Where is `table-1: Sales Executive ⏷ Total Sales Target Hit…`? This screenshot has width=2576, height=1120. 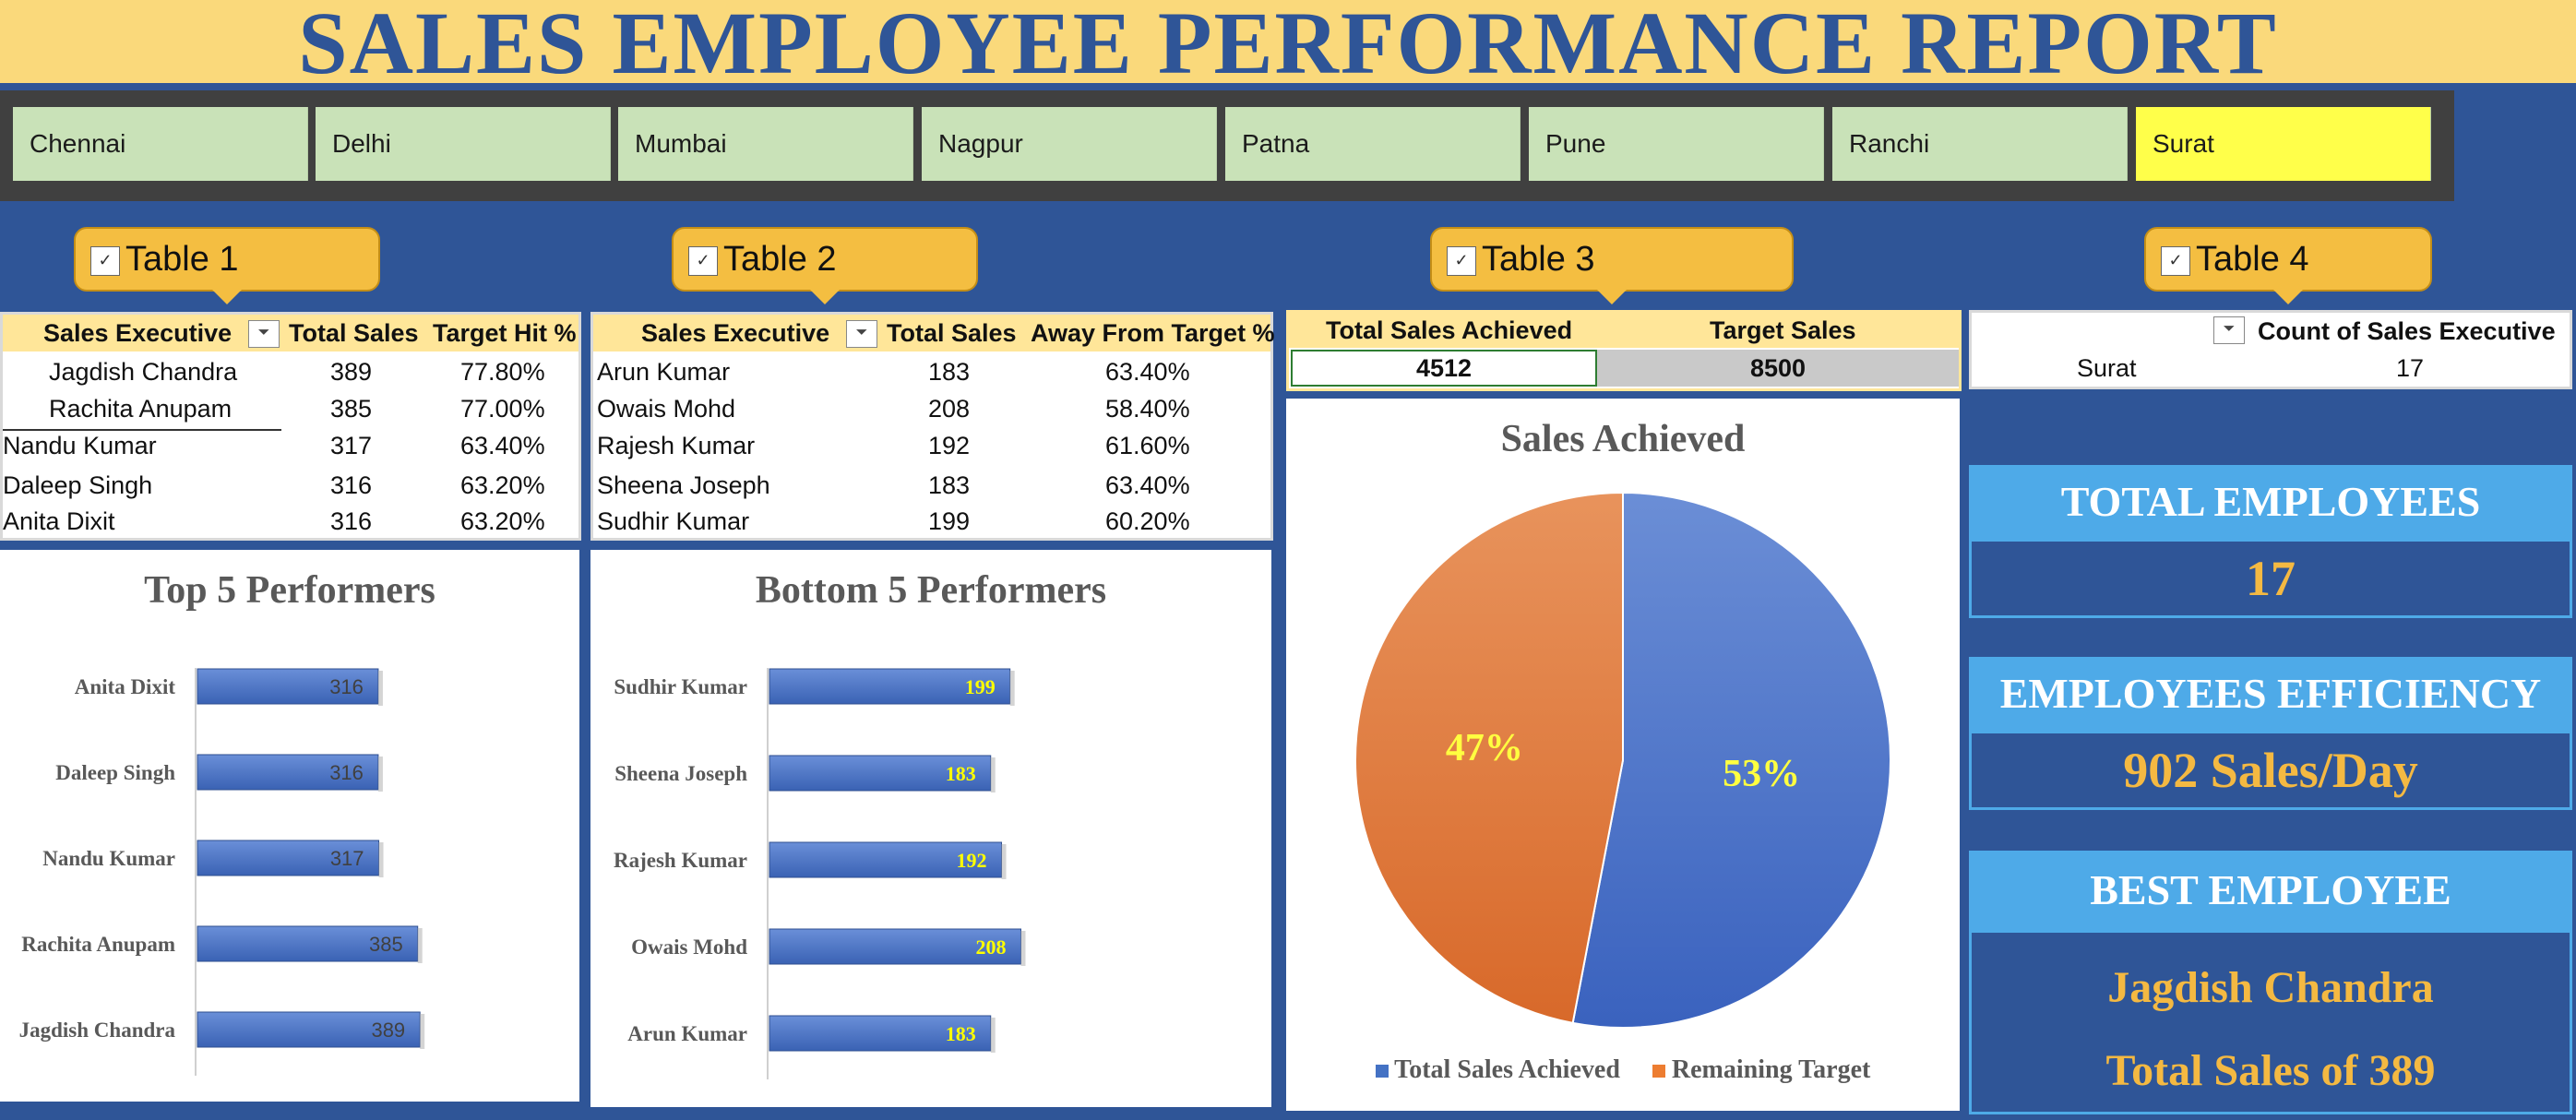
table-1: Sales Executive ⏷ Total Sales Target Hit… is located at coordinates (291, 426).